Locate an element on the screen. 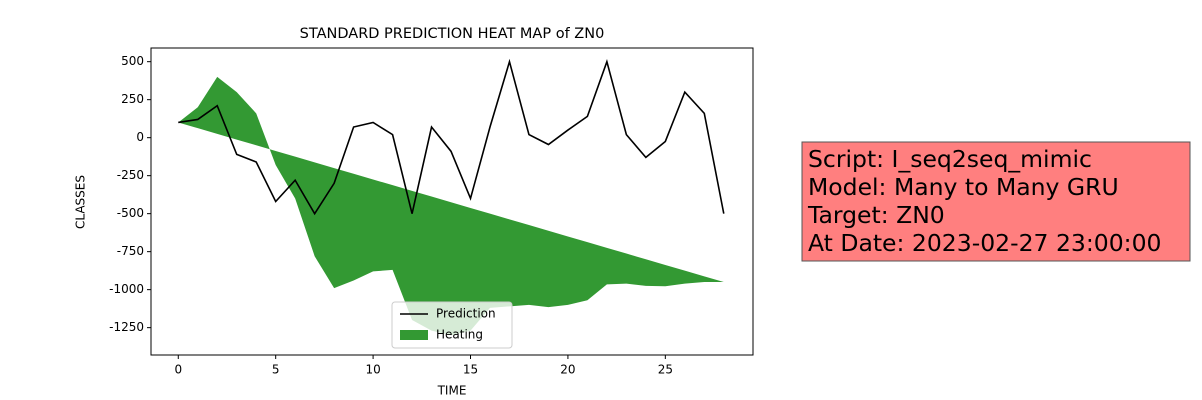  x-tick-label: 15 is located at coordinates (470, 370).